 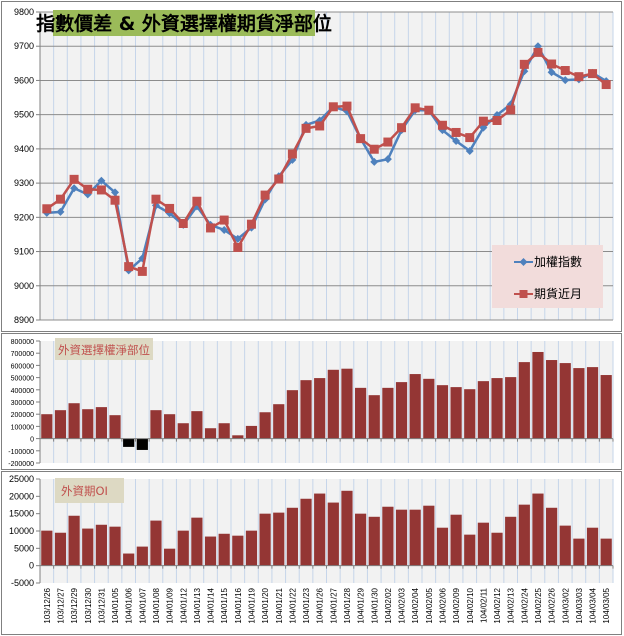 I want to click on options-ytick-label: 500000, so click(x=22, y=379).